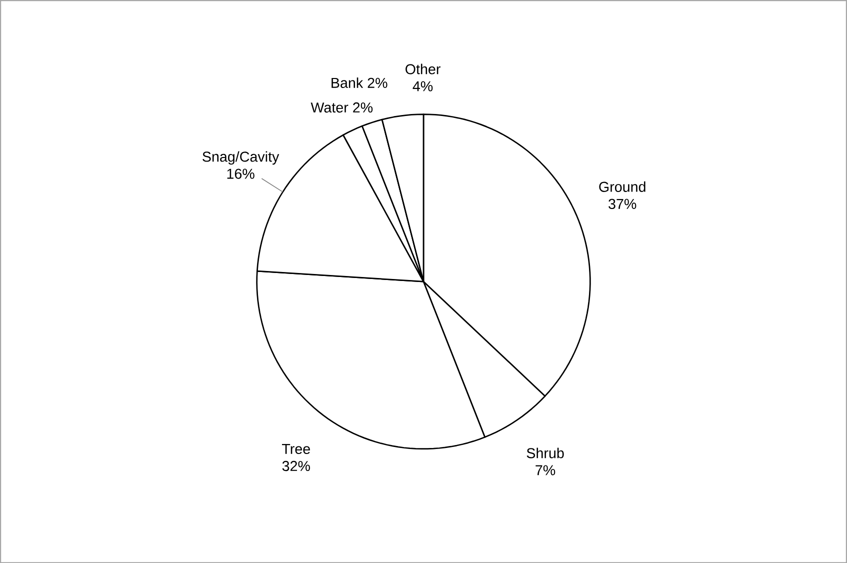  I want to click on data-label: 32%, so click(296, 465).